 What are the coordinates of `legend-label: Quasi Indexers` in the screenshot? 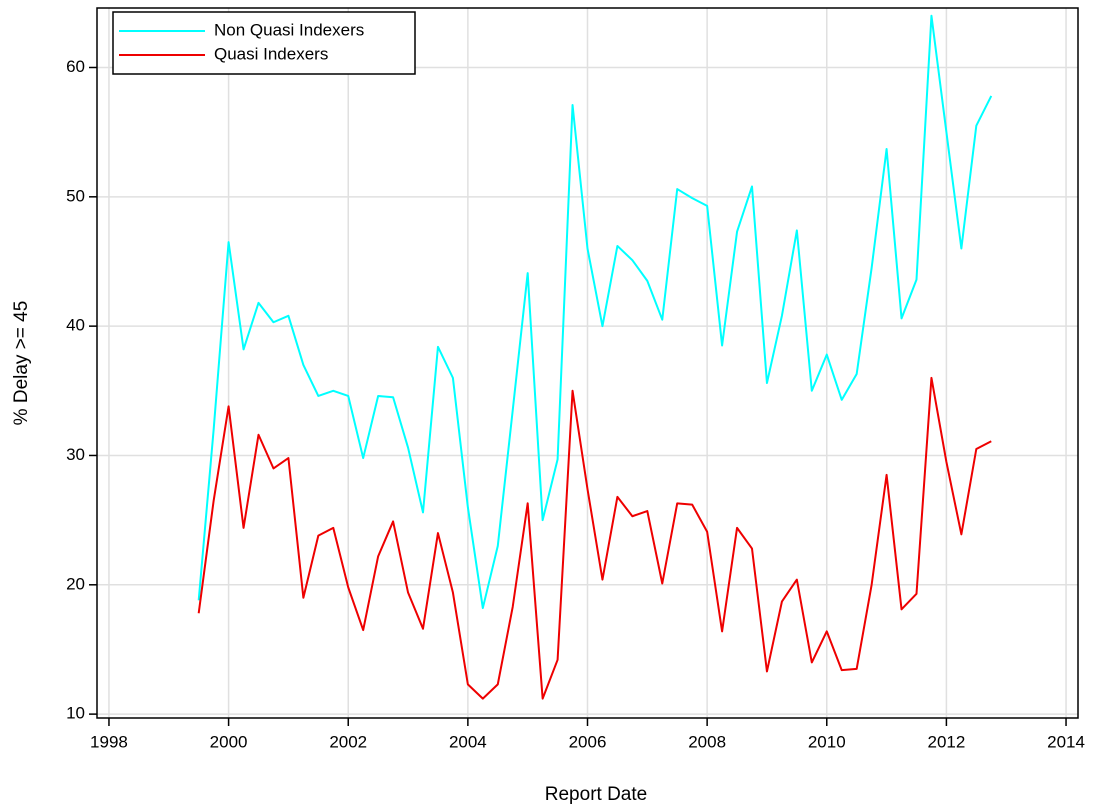 It's located at (271, 53).